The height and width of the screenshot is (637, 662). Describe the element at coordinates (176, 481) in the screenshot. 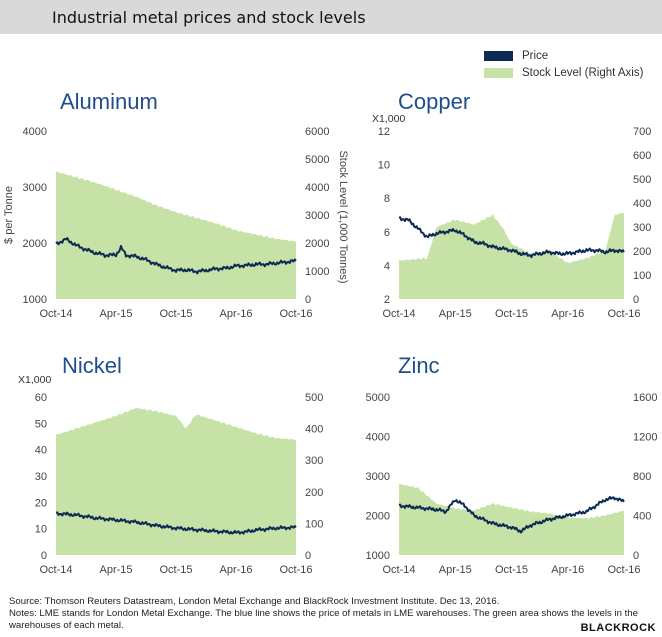

I see `nickel-stock-area` at that location.